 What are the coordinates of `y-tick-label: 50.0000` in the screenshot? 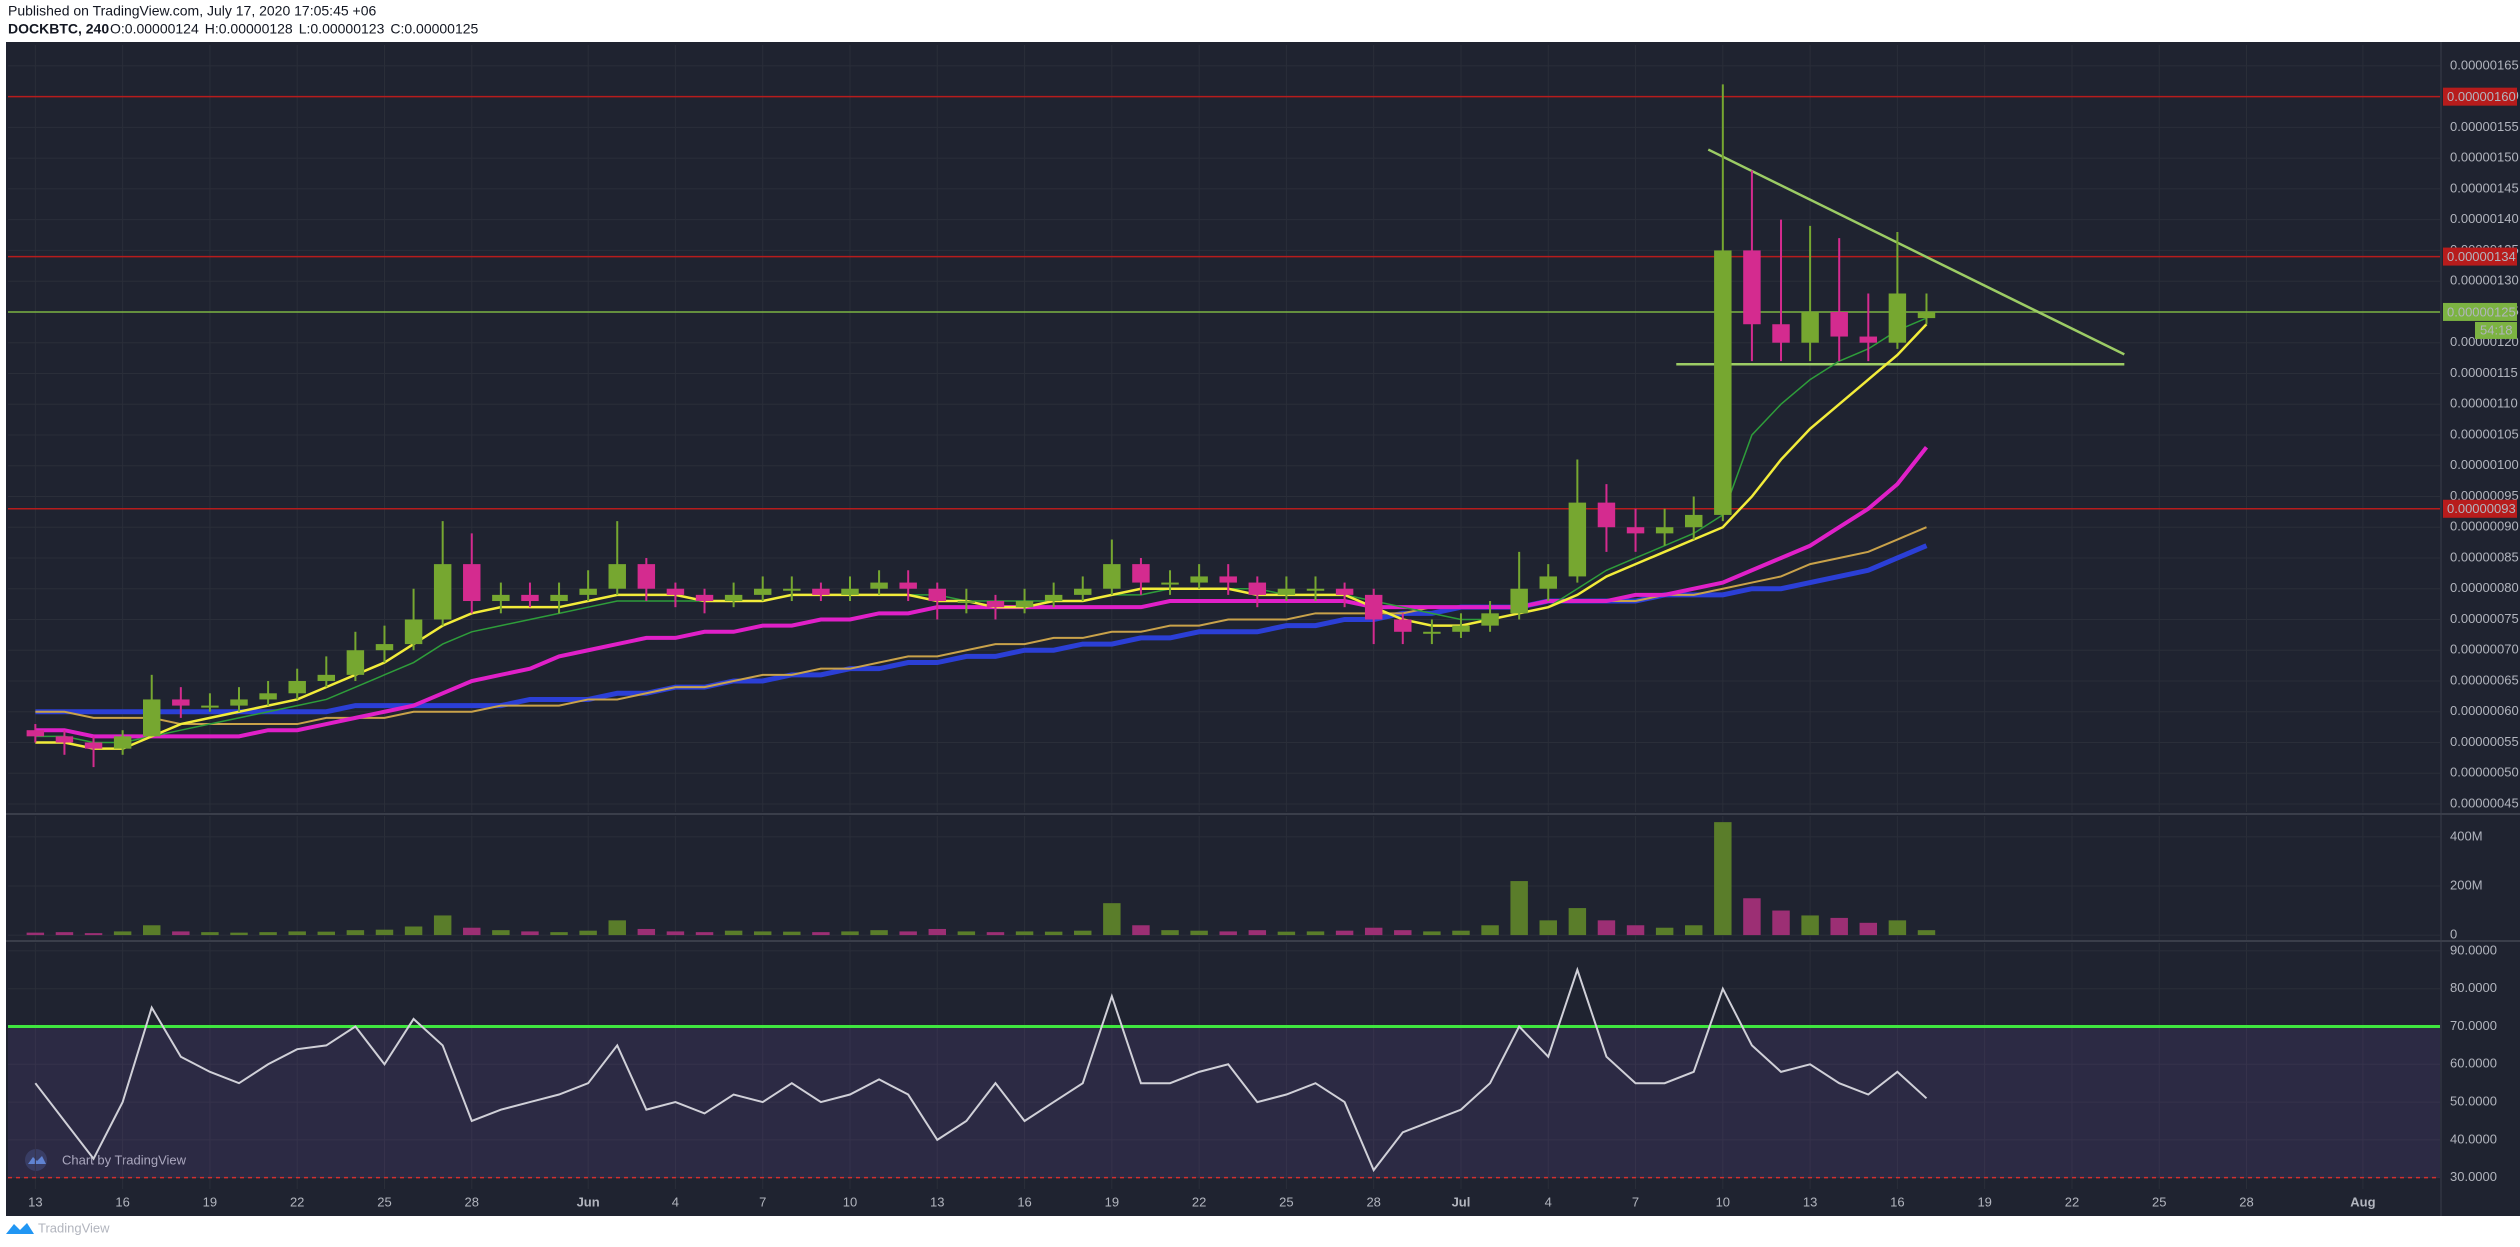 It's located at (2473, 1101).